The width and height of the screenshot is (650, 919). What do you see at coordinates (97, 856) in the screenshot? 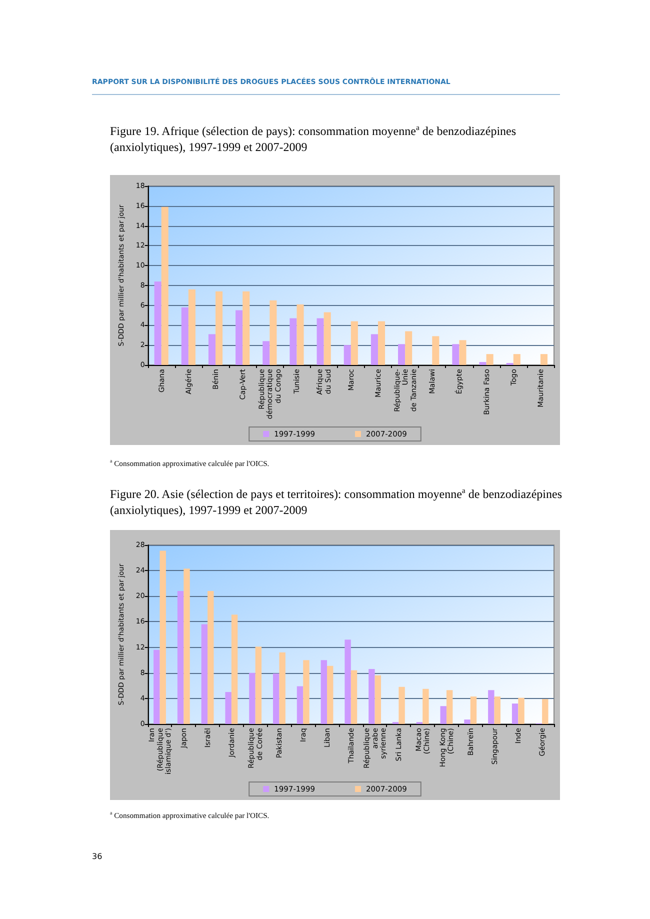
I see `text: 36` at bounding box center [97, 856].